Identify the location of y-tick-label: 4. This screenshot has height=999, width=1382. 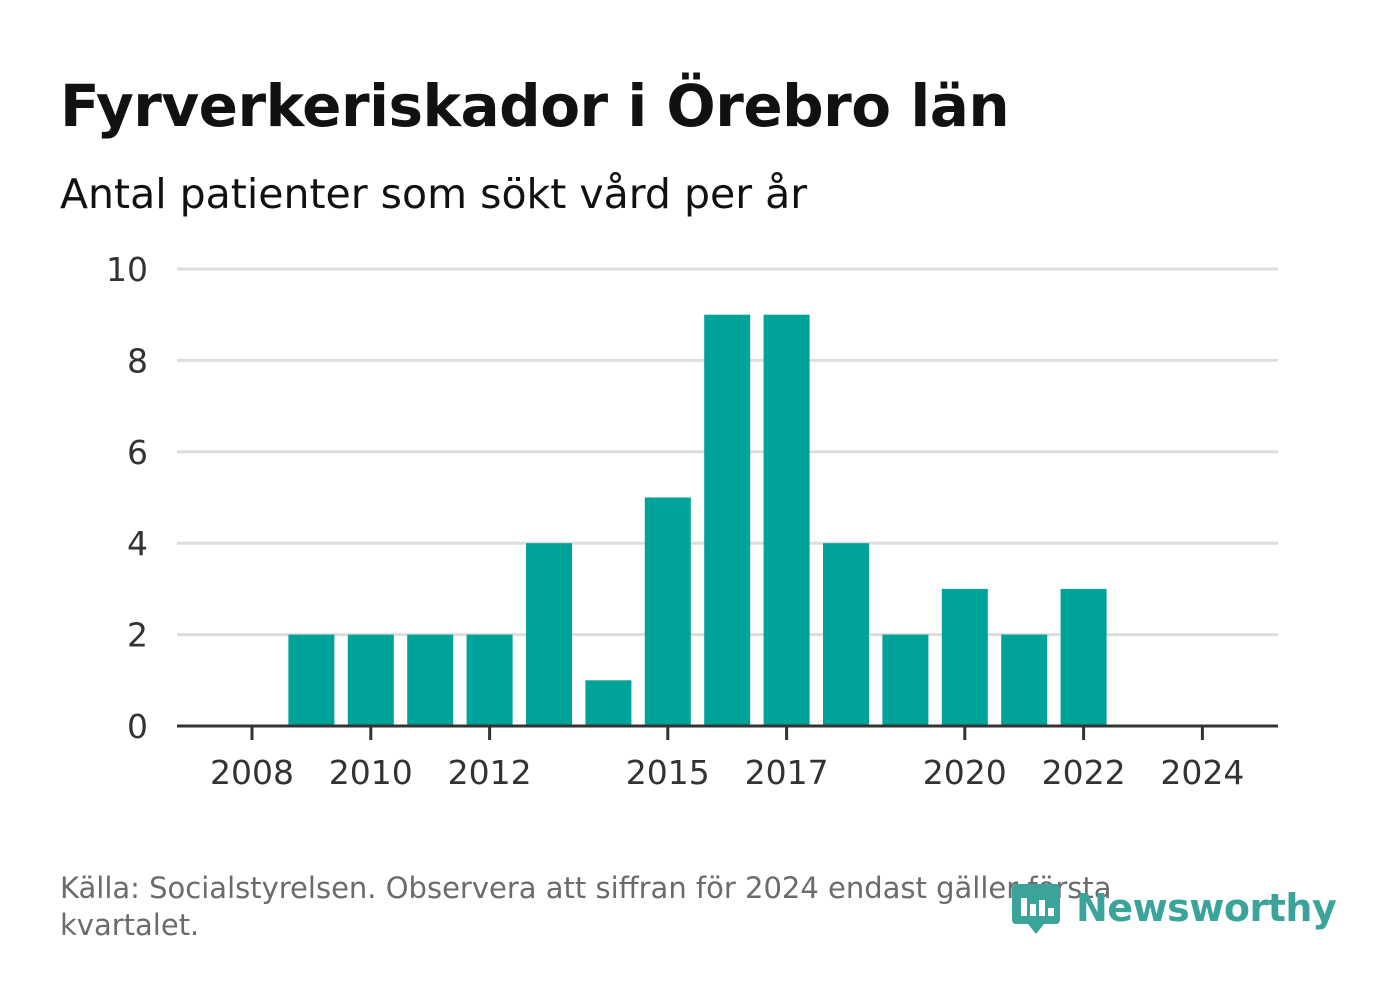
(137, 543).